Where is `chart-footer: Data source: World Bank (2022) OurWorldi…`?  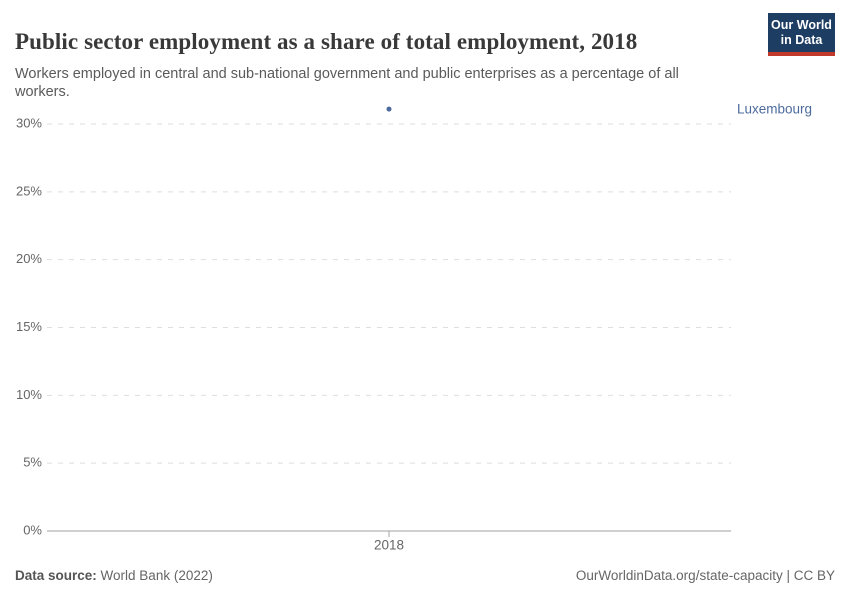 chart-footer: Data source: World Bank (2022) OurWorldi… is located at coordinates (425, 575).